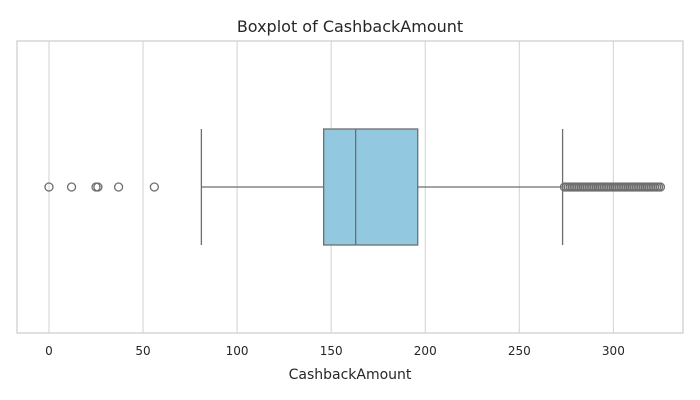  I want to click on x-tick-label-250: 250, so click(519, 351).